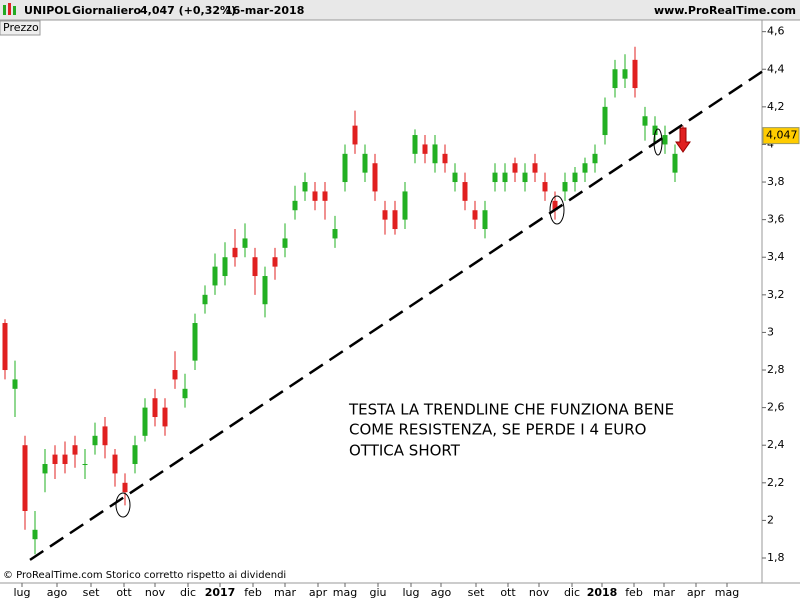 This screenshot has width=800, height=604. I want to click on down-arrow, so click(683, 140).